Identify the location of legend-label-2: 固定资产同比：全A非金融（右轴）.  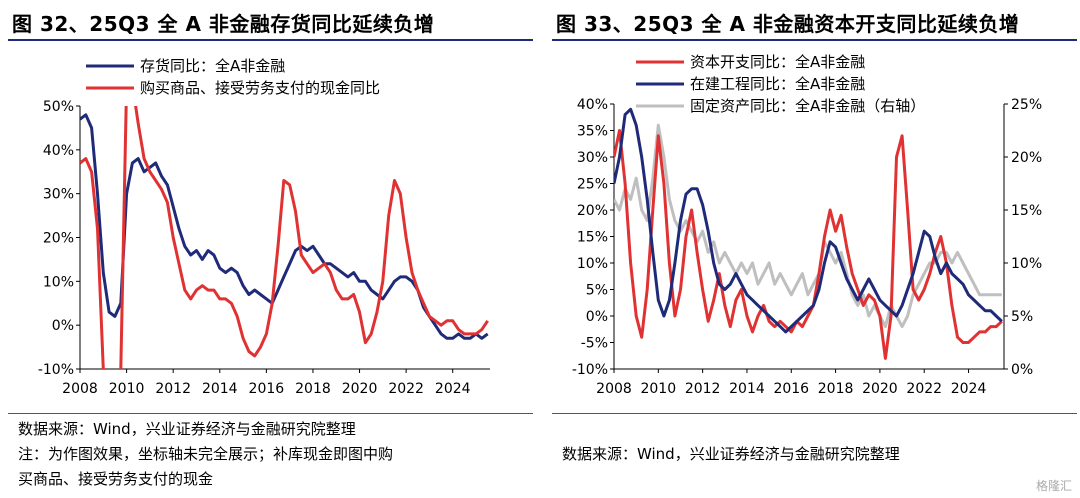
(807, 106).